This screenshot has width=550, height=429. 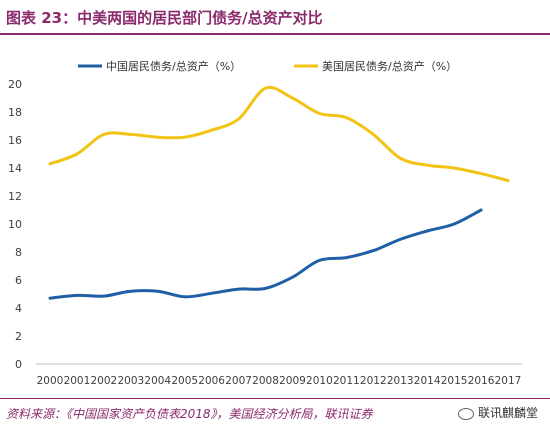 What do you see at coordinates (18, 252) in the screenshot?
I see `y-tick-label: 8` at bounding box center [18, 252].